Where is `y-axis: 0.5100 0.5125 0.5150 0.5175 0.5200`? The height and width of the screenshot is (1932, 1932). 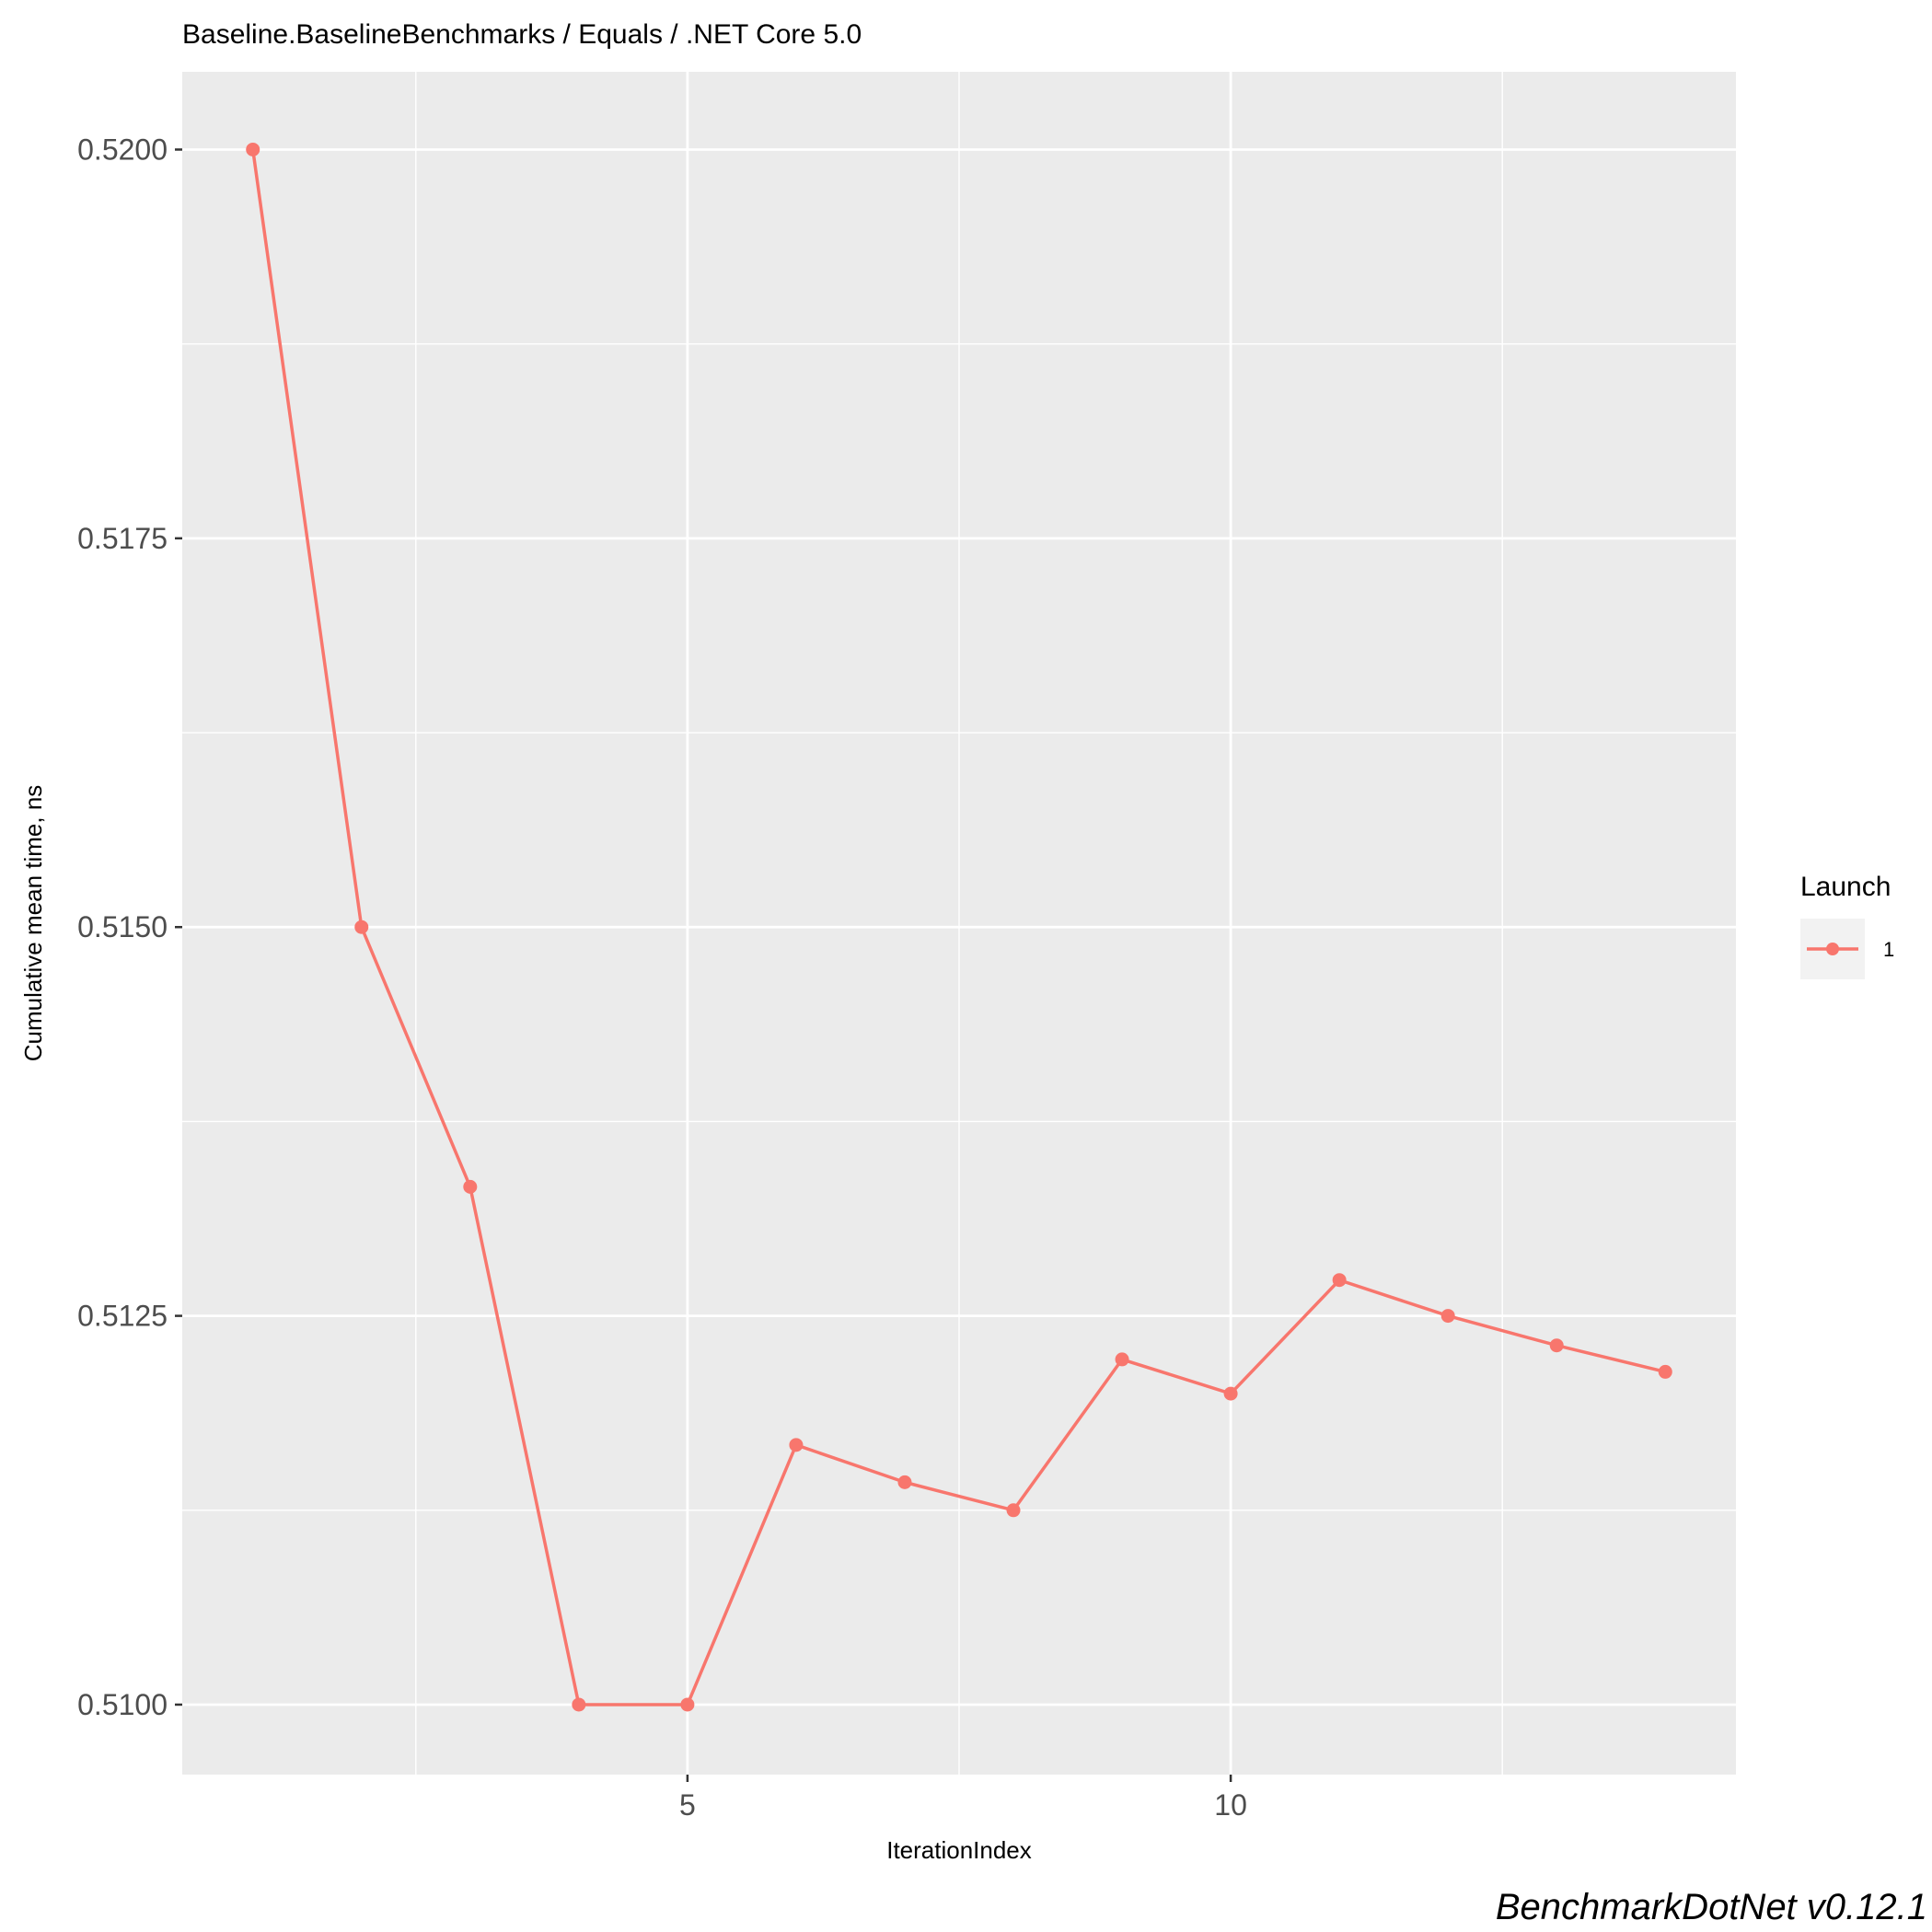
y-axis: 0.5100 0.5125 0.5150 0.5175 0.5200 is located at coordinates (129, 927).